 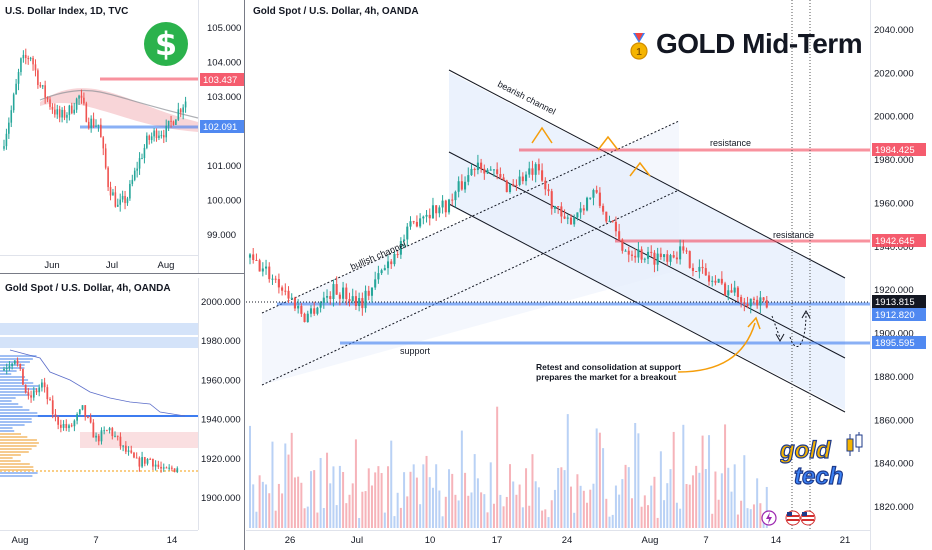 What do you see at coordinates (894, 160) in the screenshot?
I see `main-price-label: 1980.000` at bounding box center [894, 160].